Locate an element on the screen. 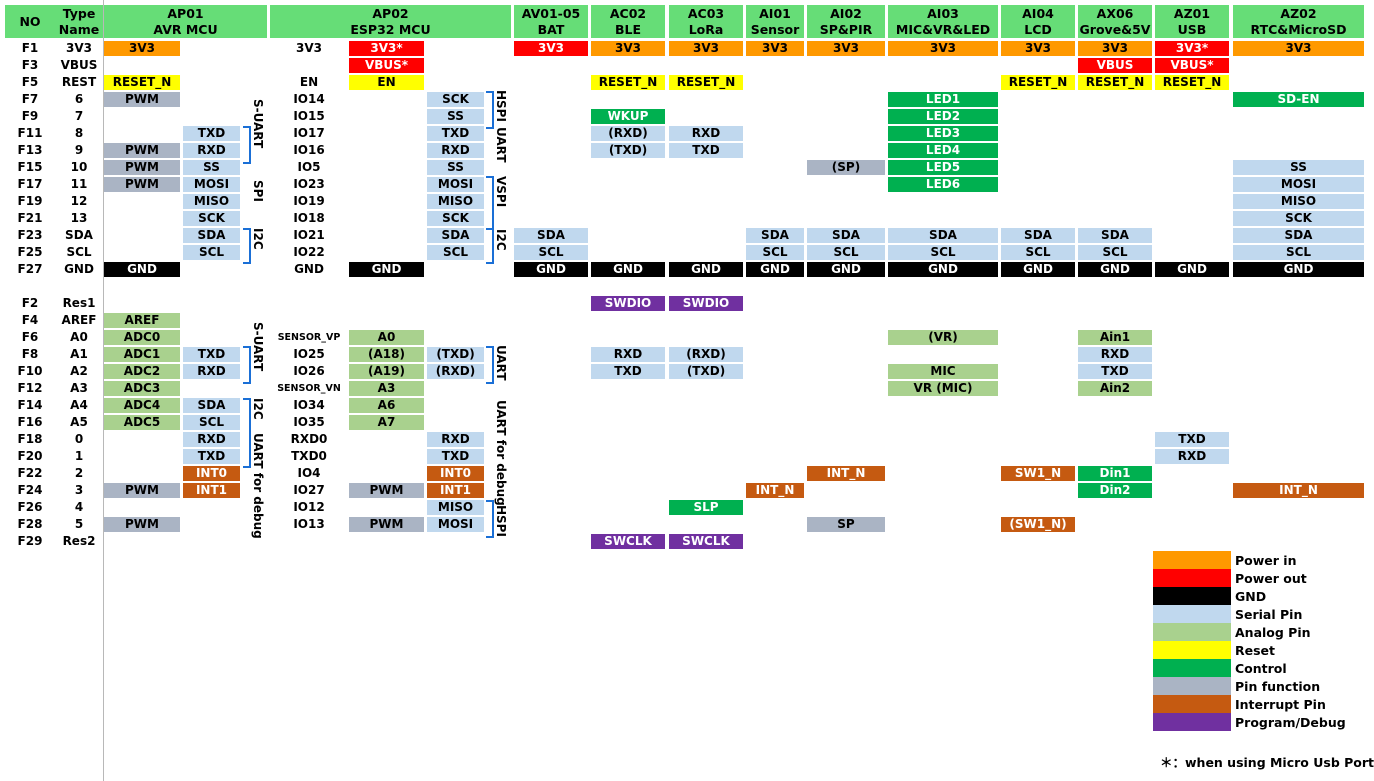  pin-type-name: 11 is located at coordinates (79, 184).